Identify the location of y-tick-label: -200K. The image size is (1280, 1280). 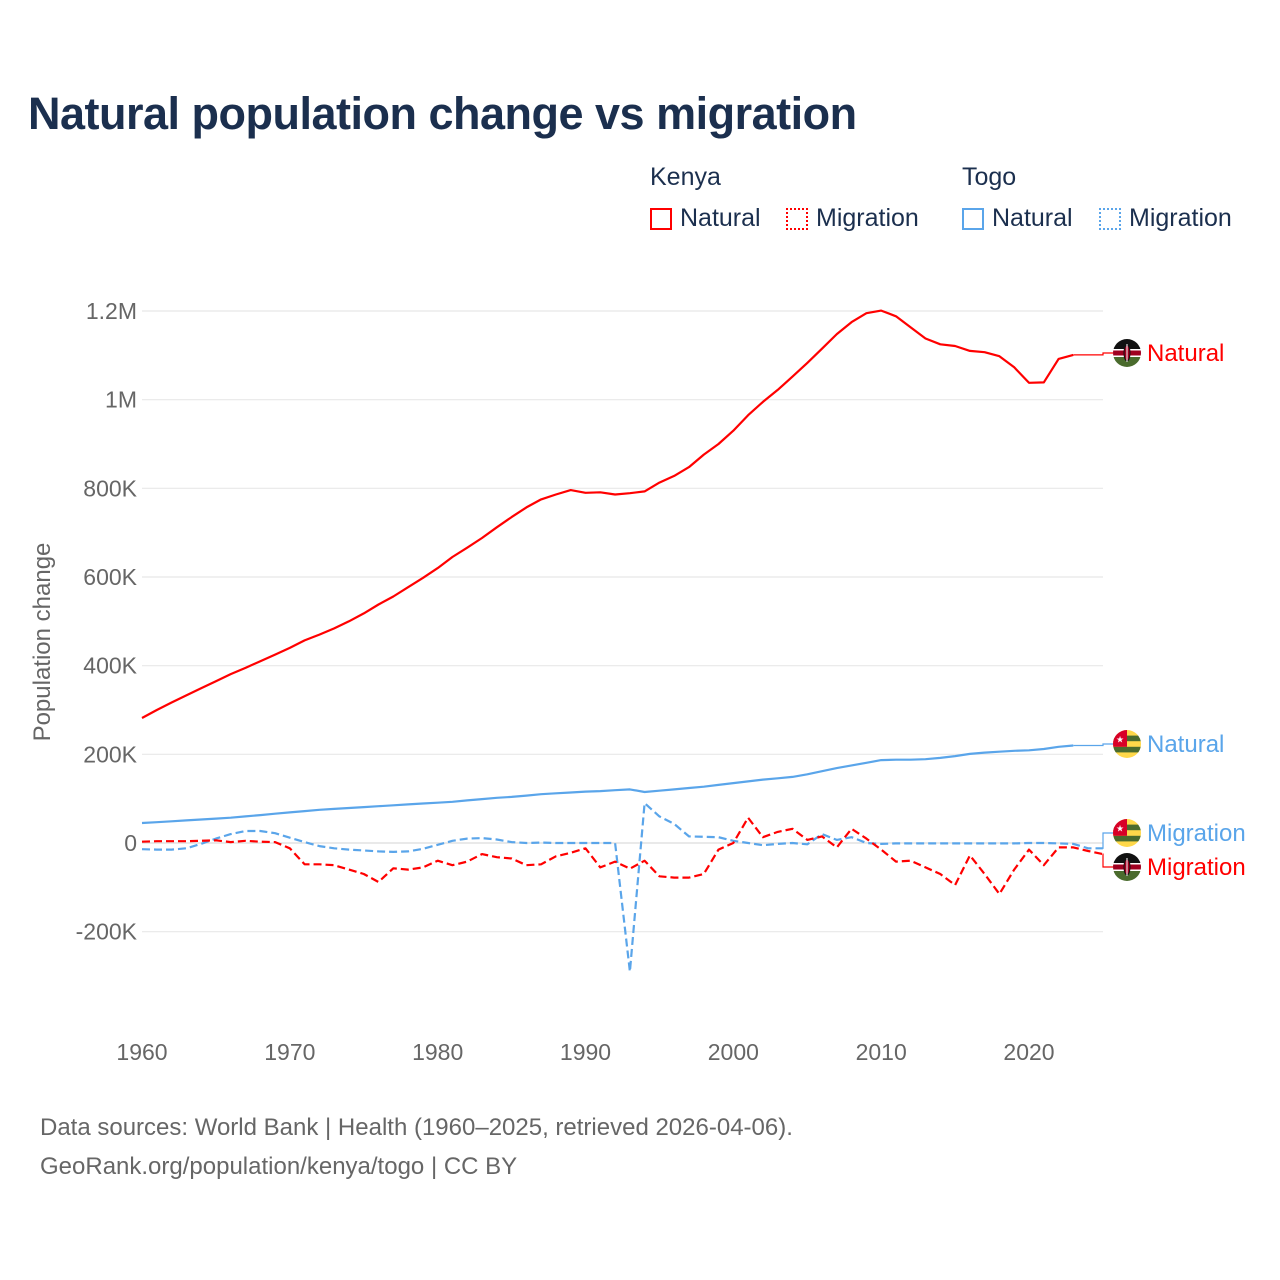
(107, 932).